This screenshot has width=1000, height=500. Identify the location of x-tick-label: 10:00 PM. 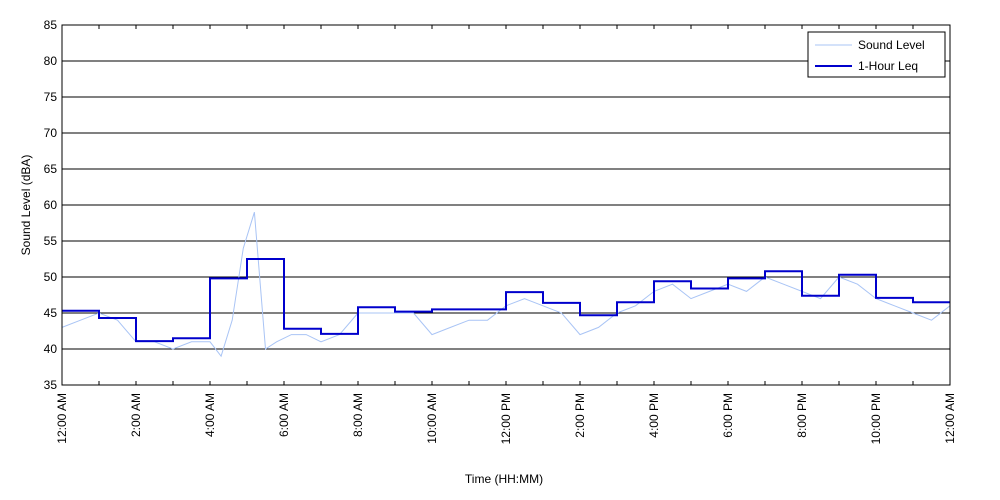
(876, 418).